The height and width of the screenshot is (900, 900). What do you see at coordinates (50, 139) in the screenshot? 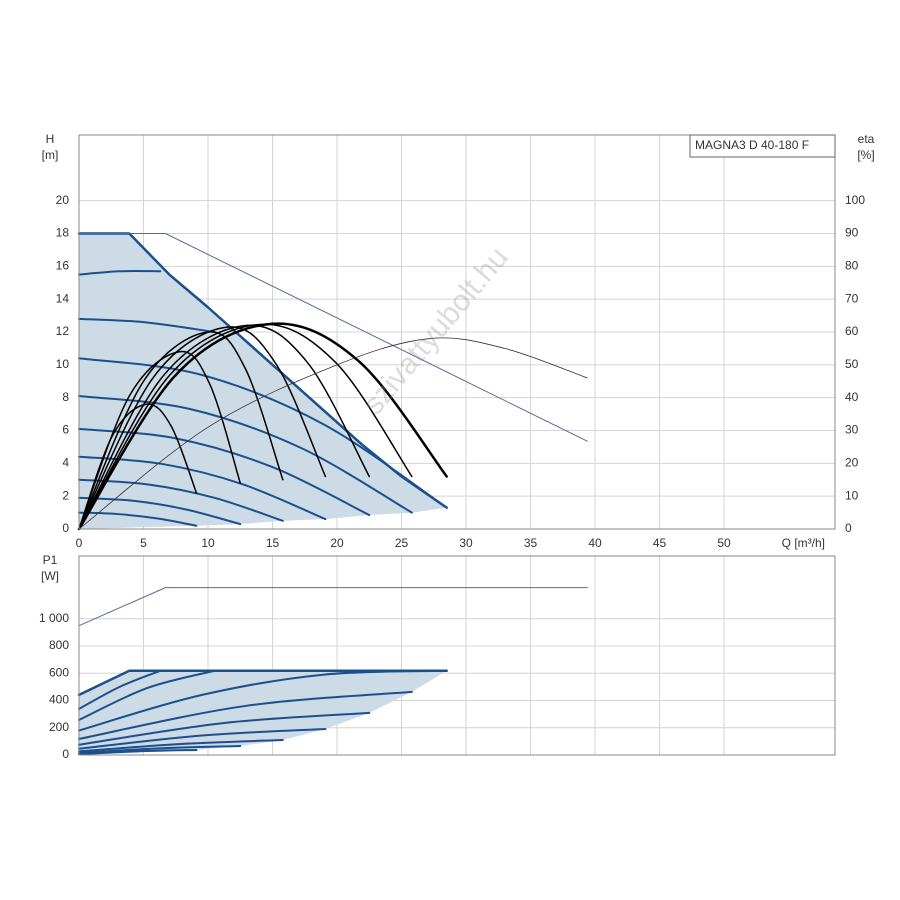
I see `y-axis-label: H` at bounding box center [50, 139].